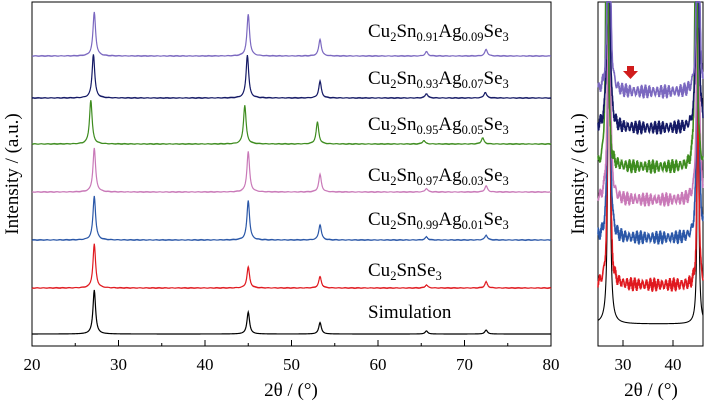  I want to click on series-label-simulation: Simulation, so click(410, 312).